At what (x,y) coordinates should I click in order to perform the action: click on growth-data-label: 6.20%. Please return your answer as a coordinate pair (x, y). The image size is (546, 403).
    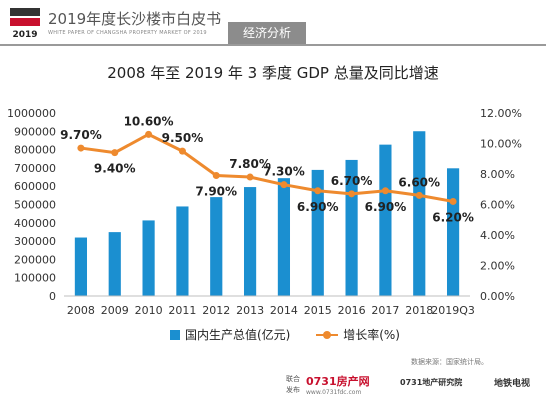
    Looking at the image, I should click on (453, 217).